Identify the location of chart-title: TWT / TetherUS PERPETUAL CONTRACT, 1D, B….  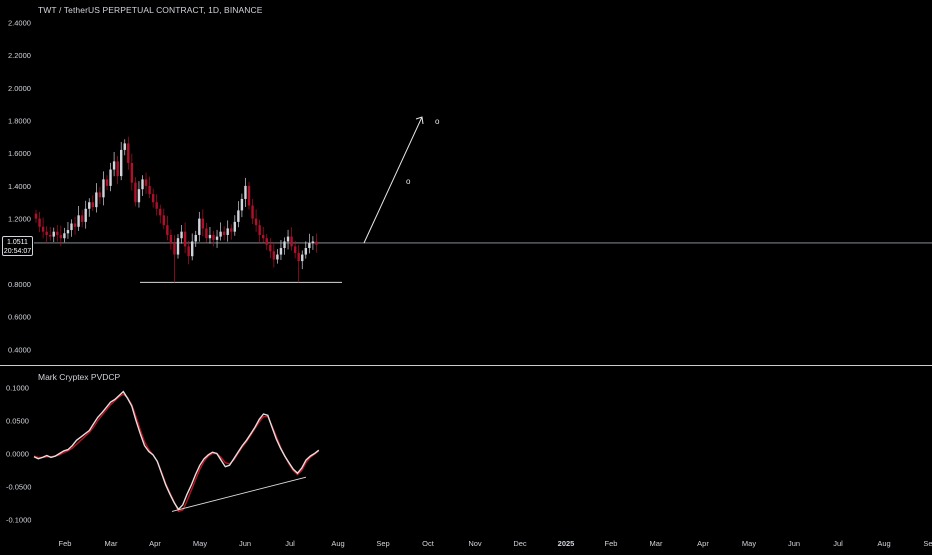
(150, 10).